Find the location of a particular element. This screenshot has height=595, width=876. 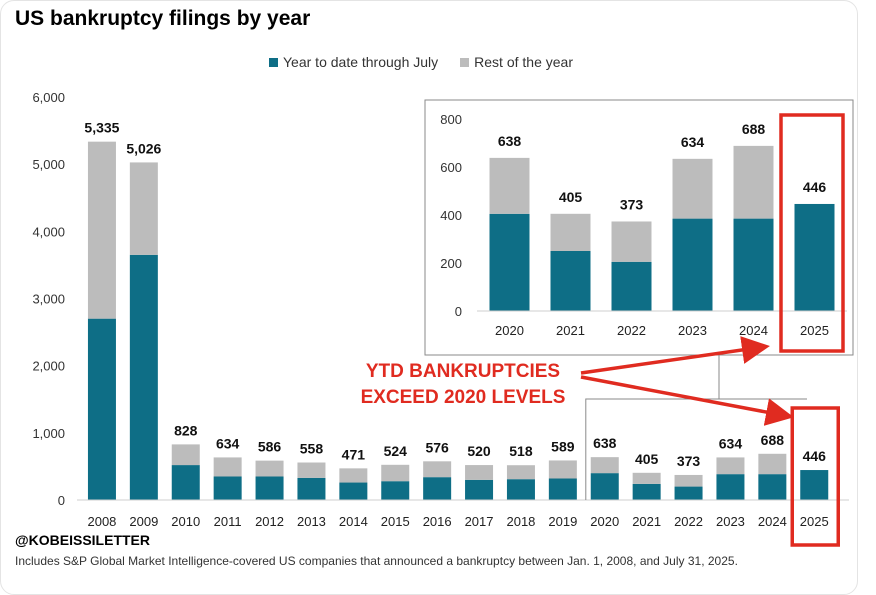

bar-ytd-2008 is located at coordinates (101, 409).